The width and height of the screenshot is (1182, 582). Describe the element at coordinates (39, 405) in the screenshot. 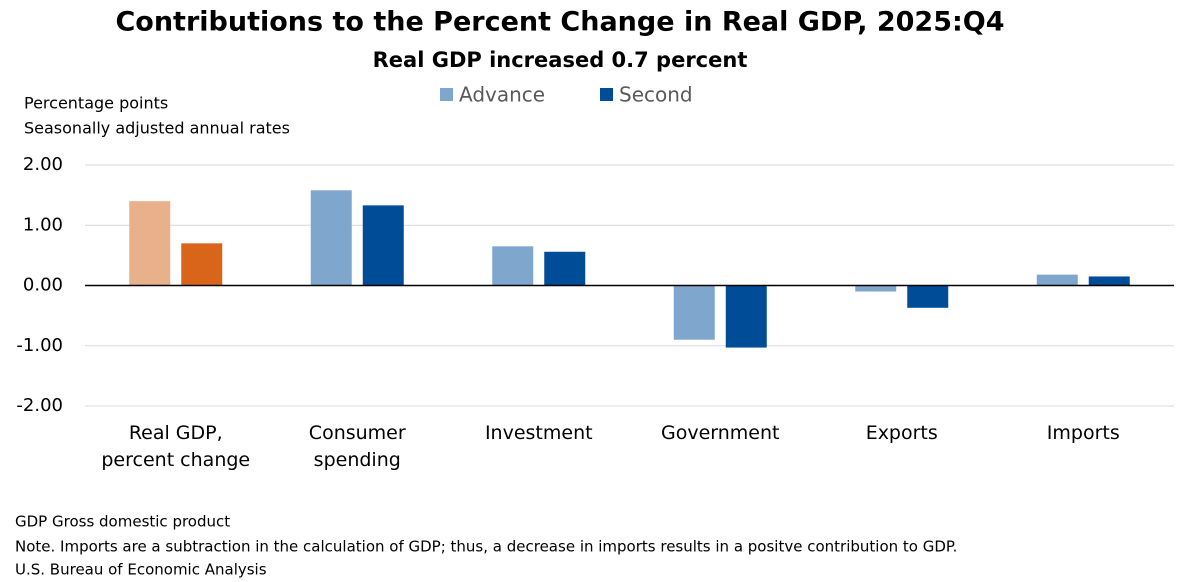

I see `y-tick-label: -2.00` at that location.